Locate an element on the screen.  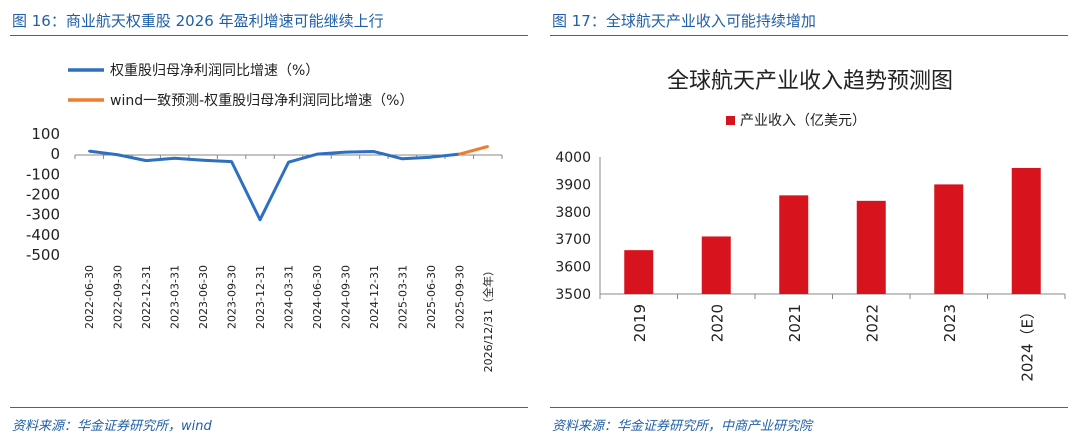
y-tick-label: 3600 is located at coordinates (573, 268).